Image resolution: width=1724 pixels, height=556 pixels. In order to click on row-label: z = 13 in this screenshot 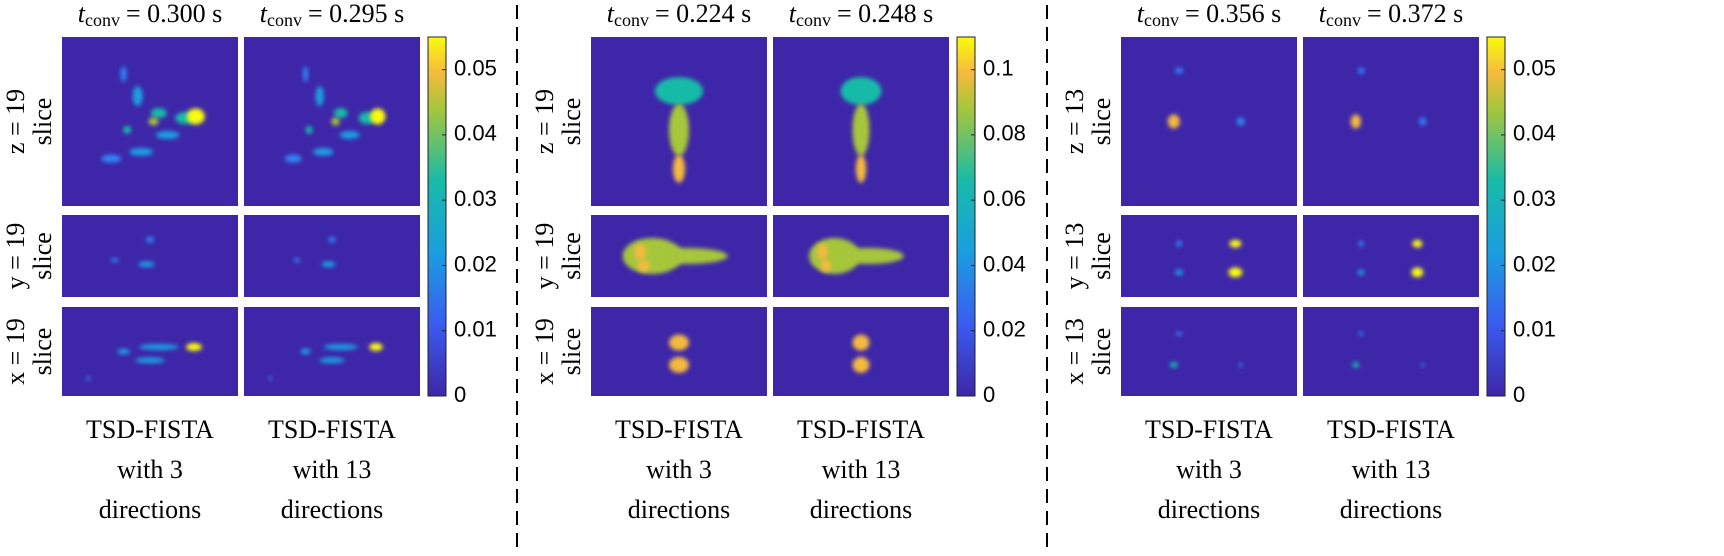, I will do `click(1074, 121)`.